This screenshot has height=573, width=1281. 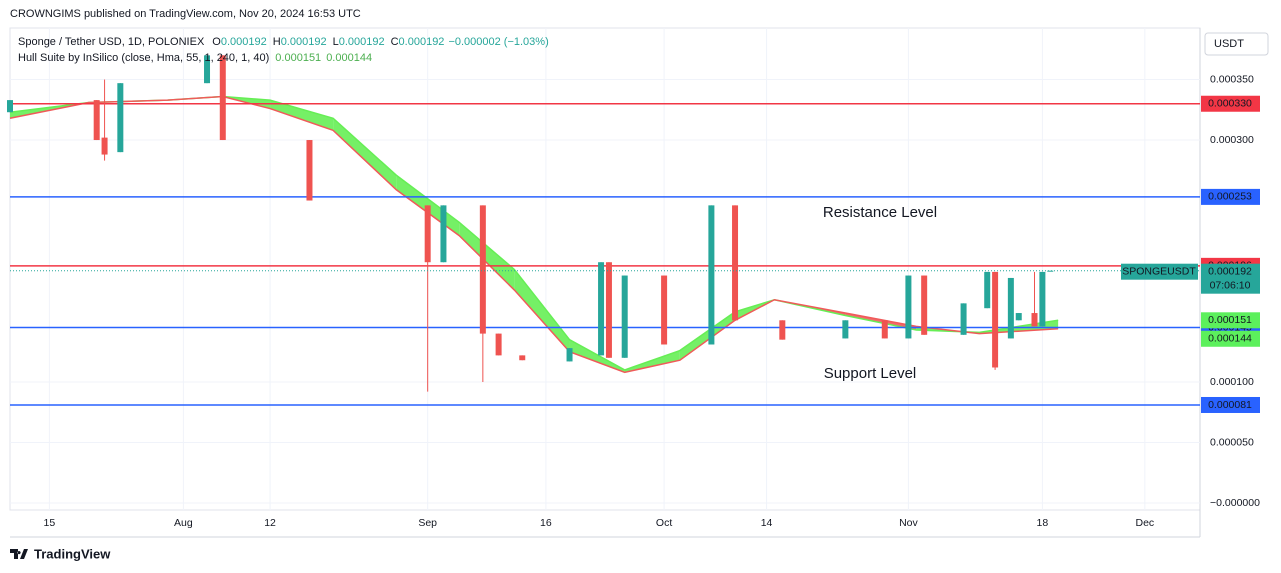 I want to click on price-box-bg, so click(x=1230, y=278).